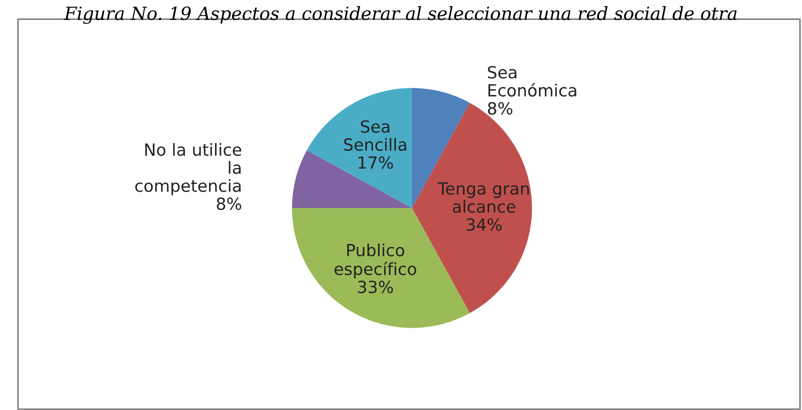  I want to click on slice-label: Publico específico, so click(375, 260).